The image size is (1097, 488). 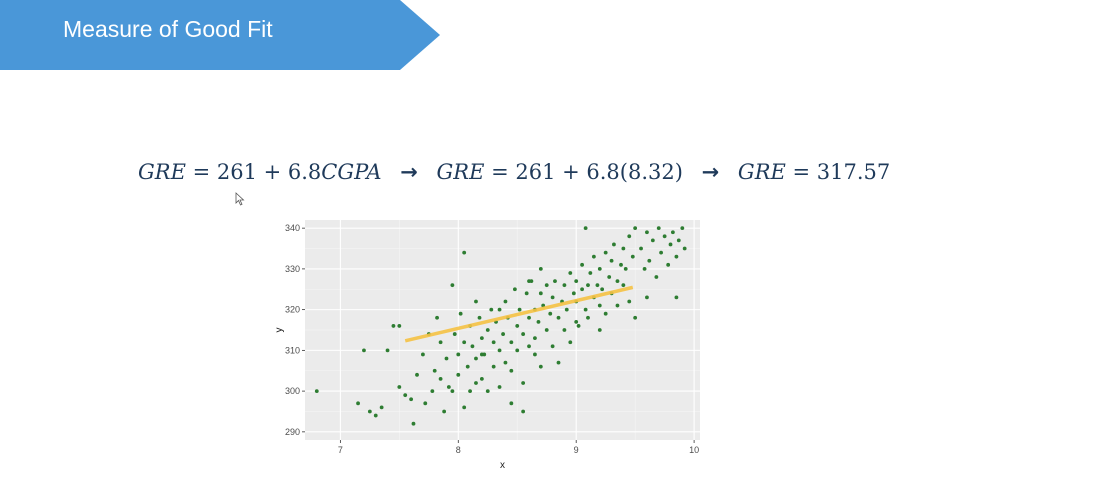 I want to click on y-axis-label: y, so click(x=279, y=330).